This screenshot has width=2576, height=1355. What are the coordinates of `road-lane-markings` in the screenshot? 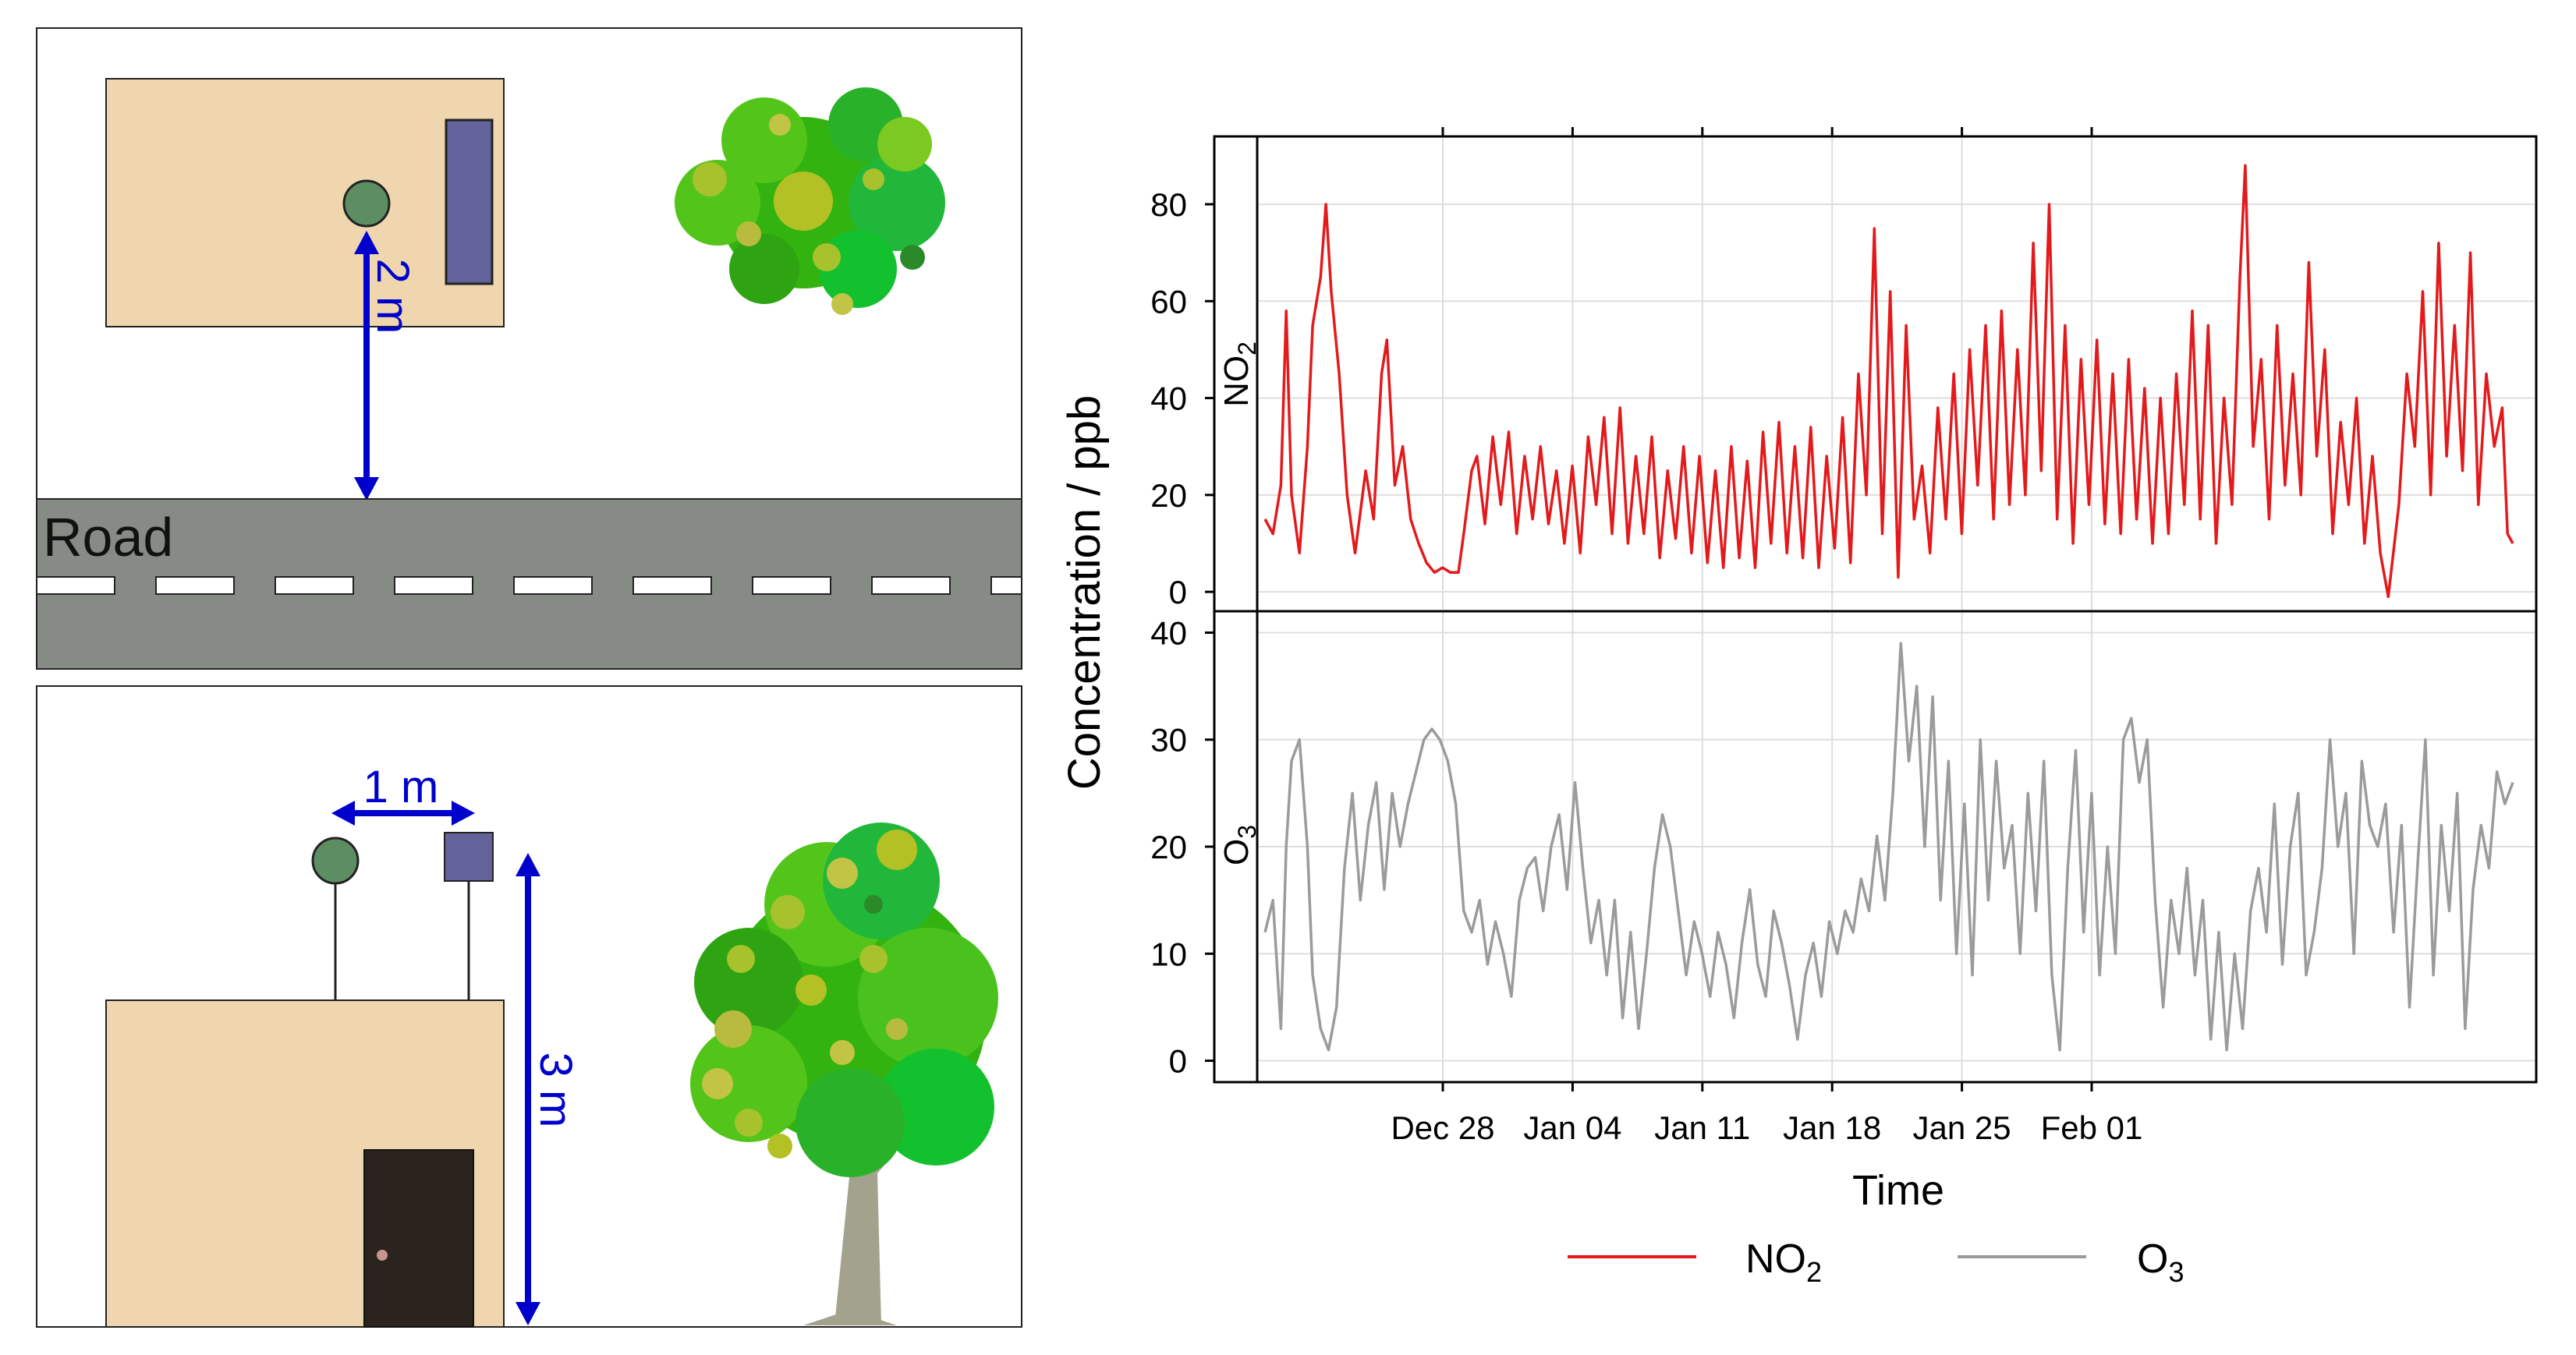 It's located at (529, 585).